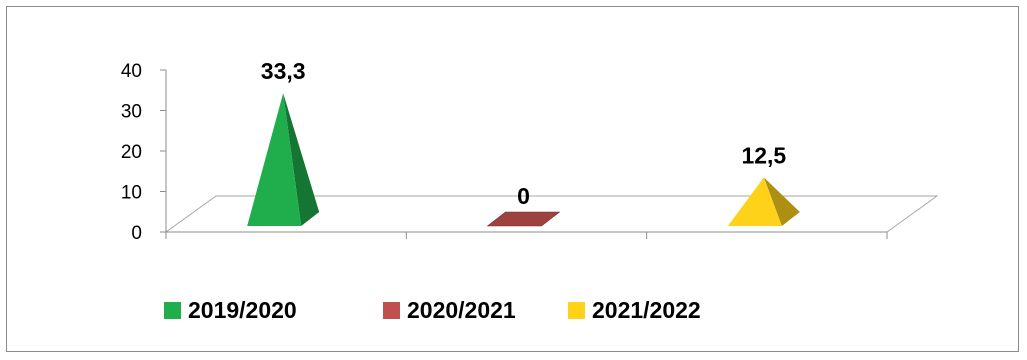 Image resolution: width=1027 pixels, height=360 pixels. Describe the element at coordinates (131, 193) in the screenshot. I see `y-tick-label: 10` at that location.